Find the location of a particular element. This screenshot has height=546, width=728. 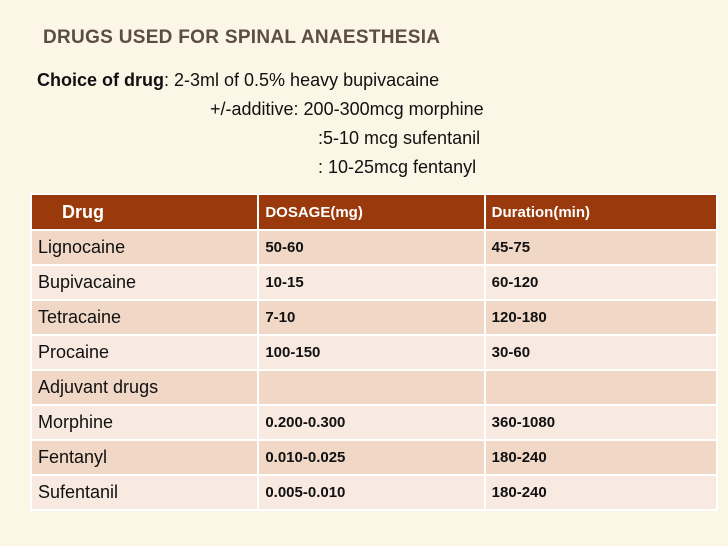

table-cell: 100-150 is located at coordinates (371, 352).